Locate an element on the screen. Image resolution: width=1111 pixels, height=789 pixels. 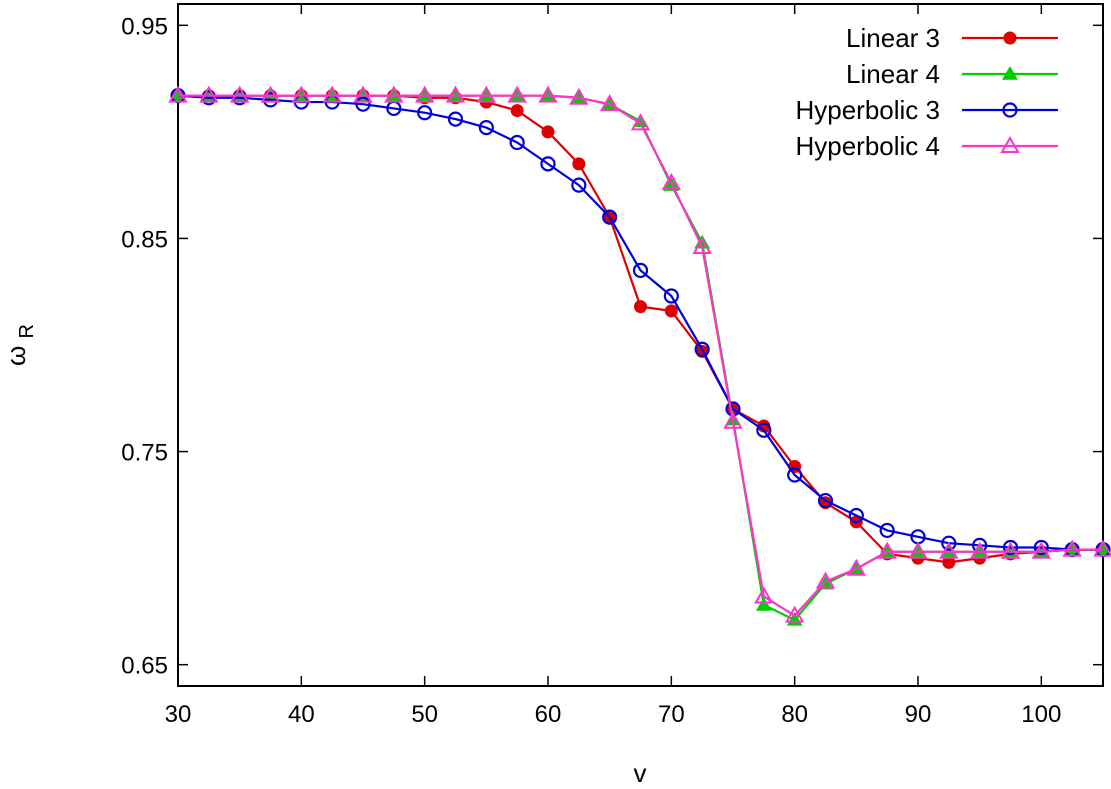
x-axis-title: v is located at coordinates (640, 773).